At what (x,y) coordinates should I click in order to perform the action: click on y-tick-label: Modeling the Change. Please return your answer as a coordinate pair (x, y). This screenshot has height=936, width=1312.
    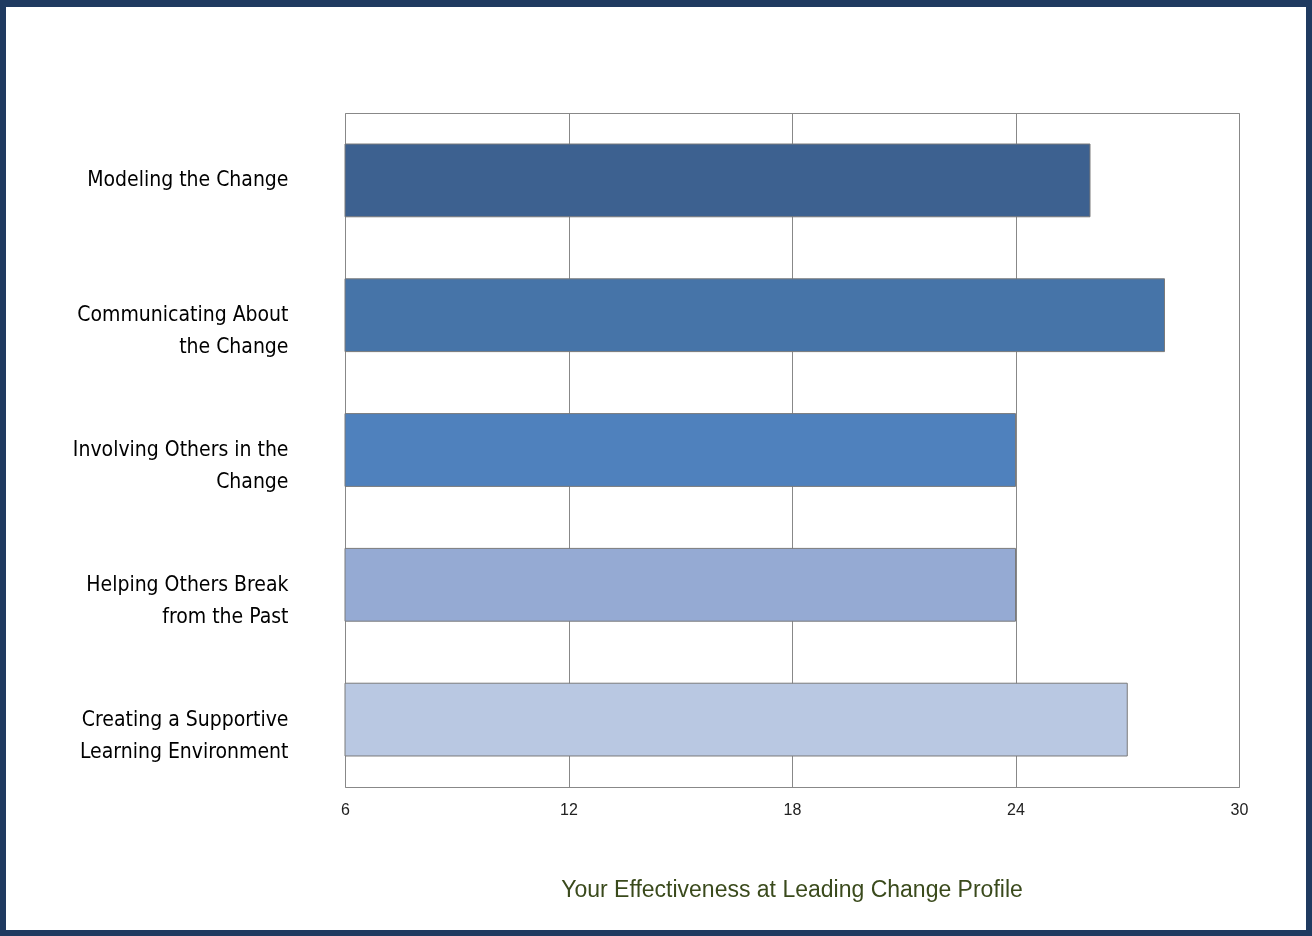
    Looking at the image, I should click on (188, 179).